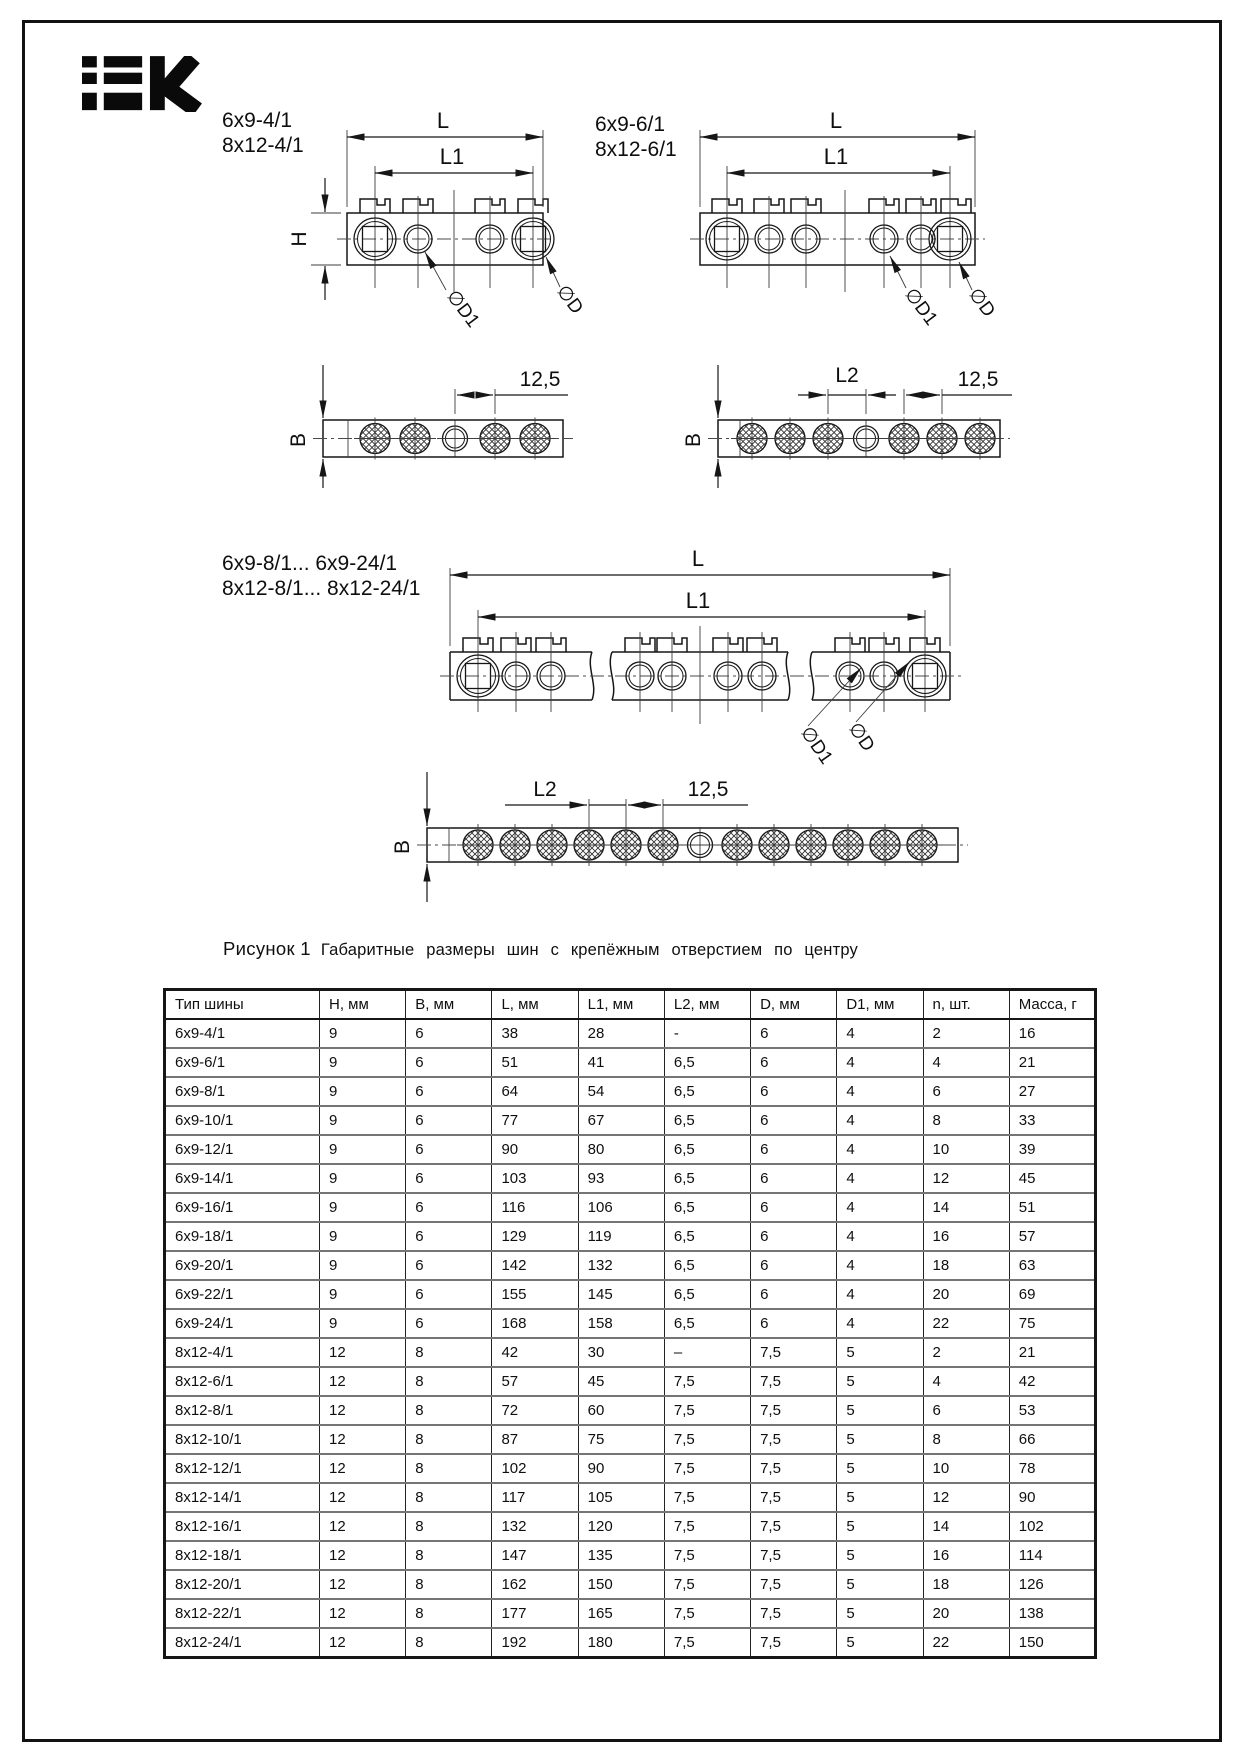 The height and width of the screenshot is (1750, 1241). I want to click on value-cell: 132, so click(535, 1527).